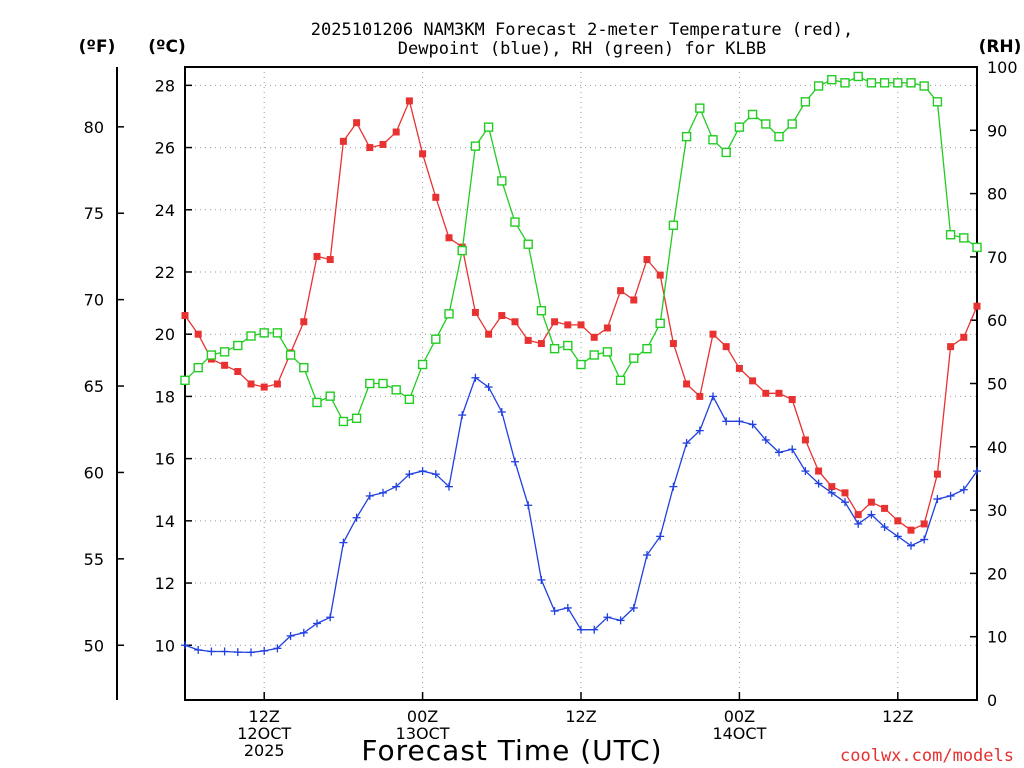 The image size is (1024, 768). I want to click on rh-tick-label: 0, so click(992, 700).